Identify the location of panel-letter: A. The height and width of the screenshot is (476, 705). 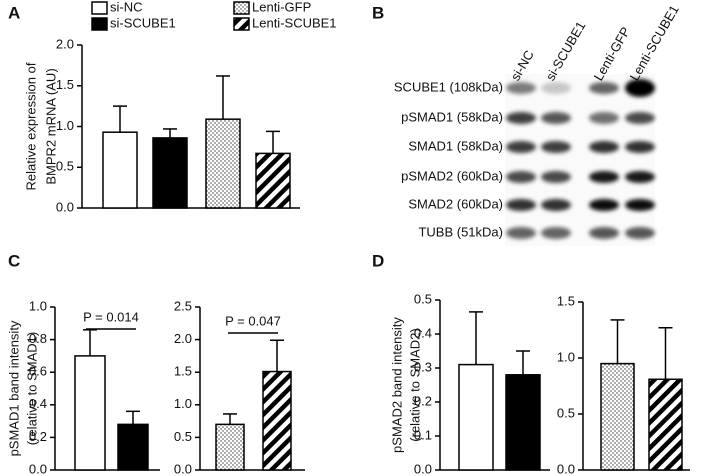
(14, 12).